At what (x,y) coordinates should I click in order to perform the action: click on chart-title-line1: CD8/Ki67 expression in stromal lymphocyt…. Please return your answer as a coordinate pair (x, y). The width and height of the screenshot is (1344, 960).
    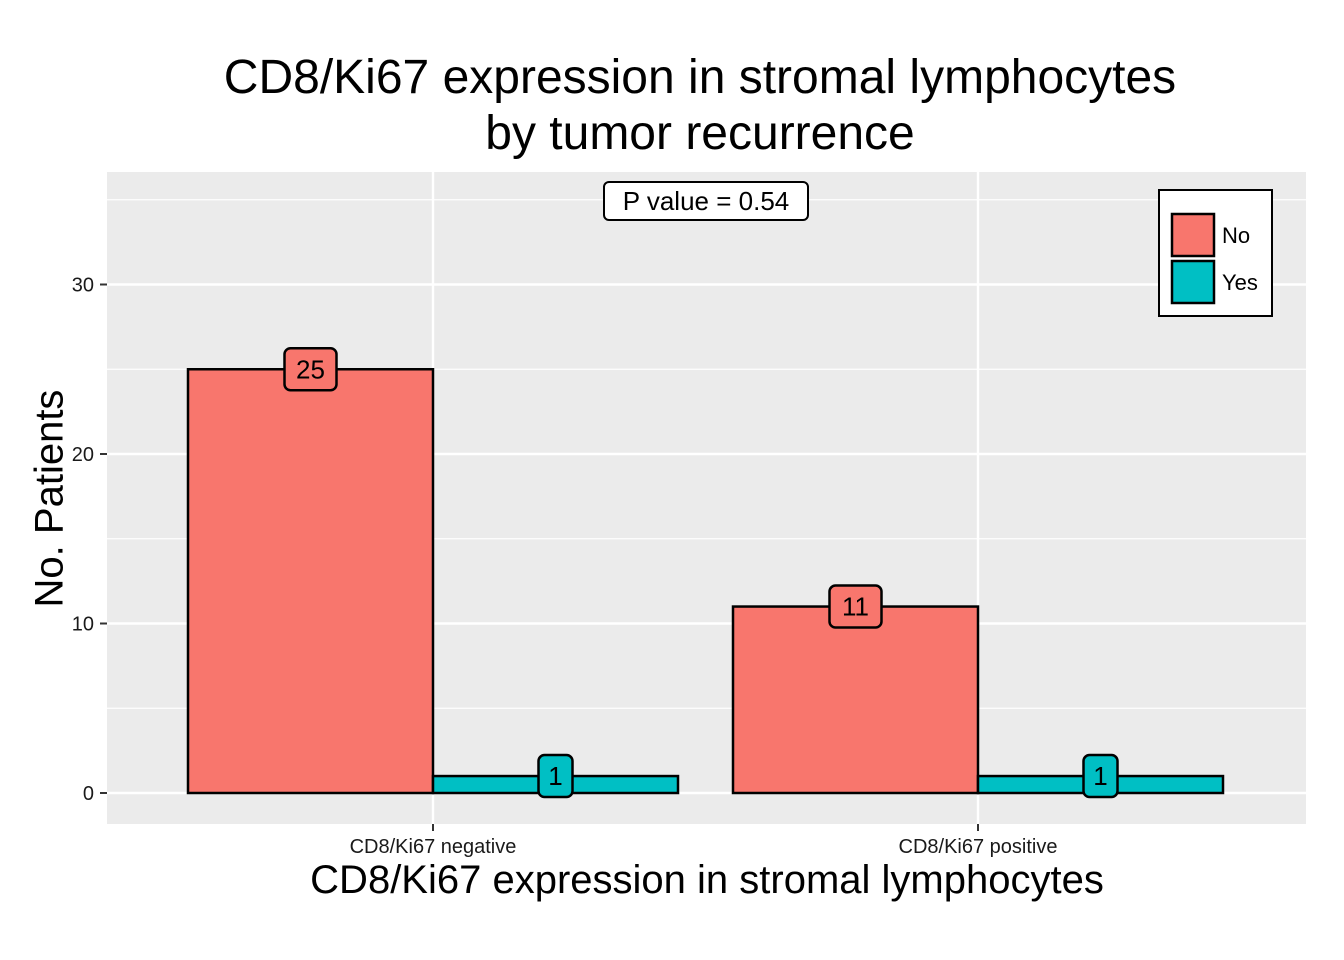
    Looking at the image, I should click on (700, 77).